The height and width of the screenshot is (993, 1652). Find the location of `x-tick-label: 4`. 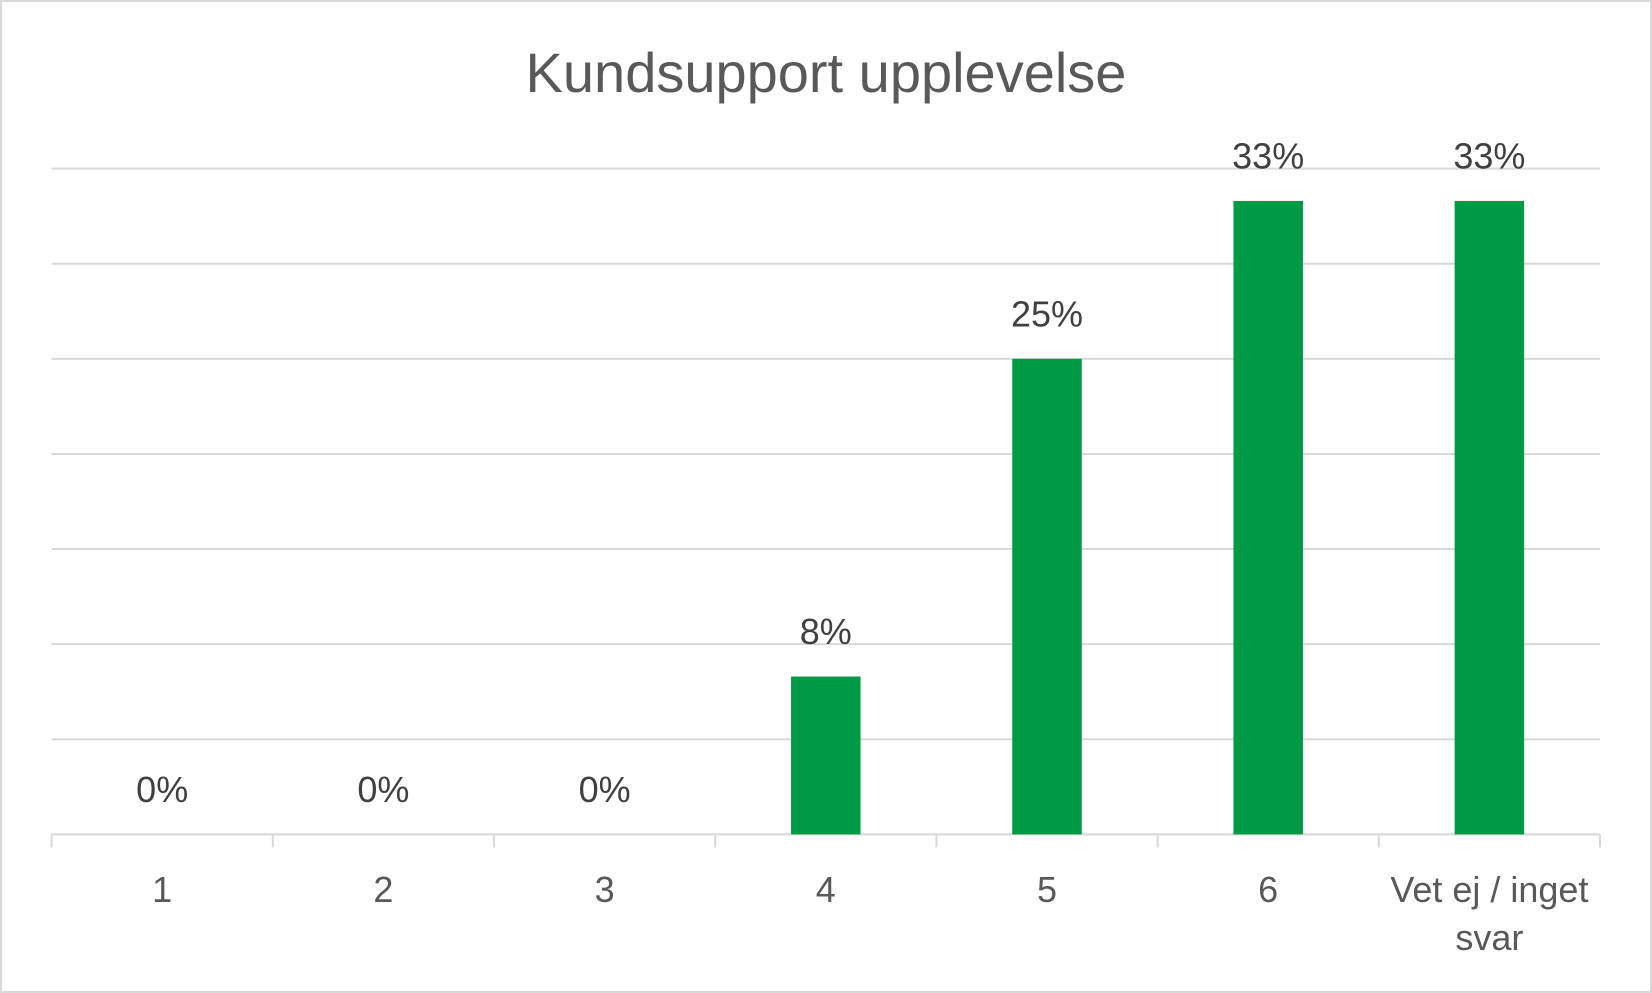

x-tick-label: 4 is located at coordinates (825, 889).